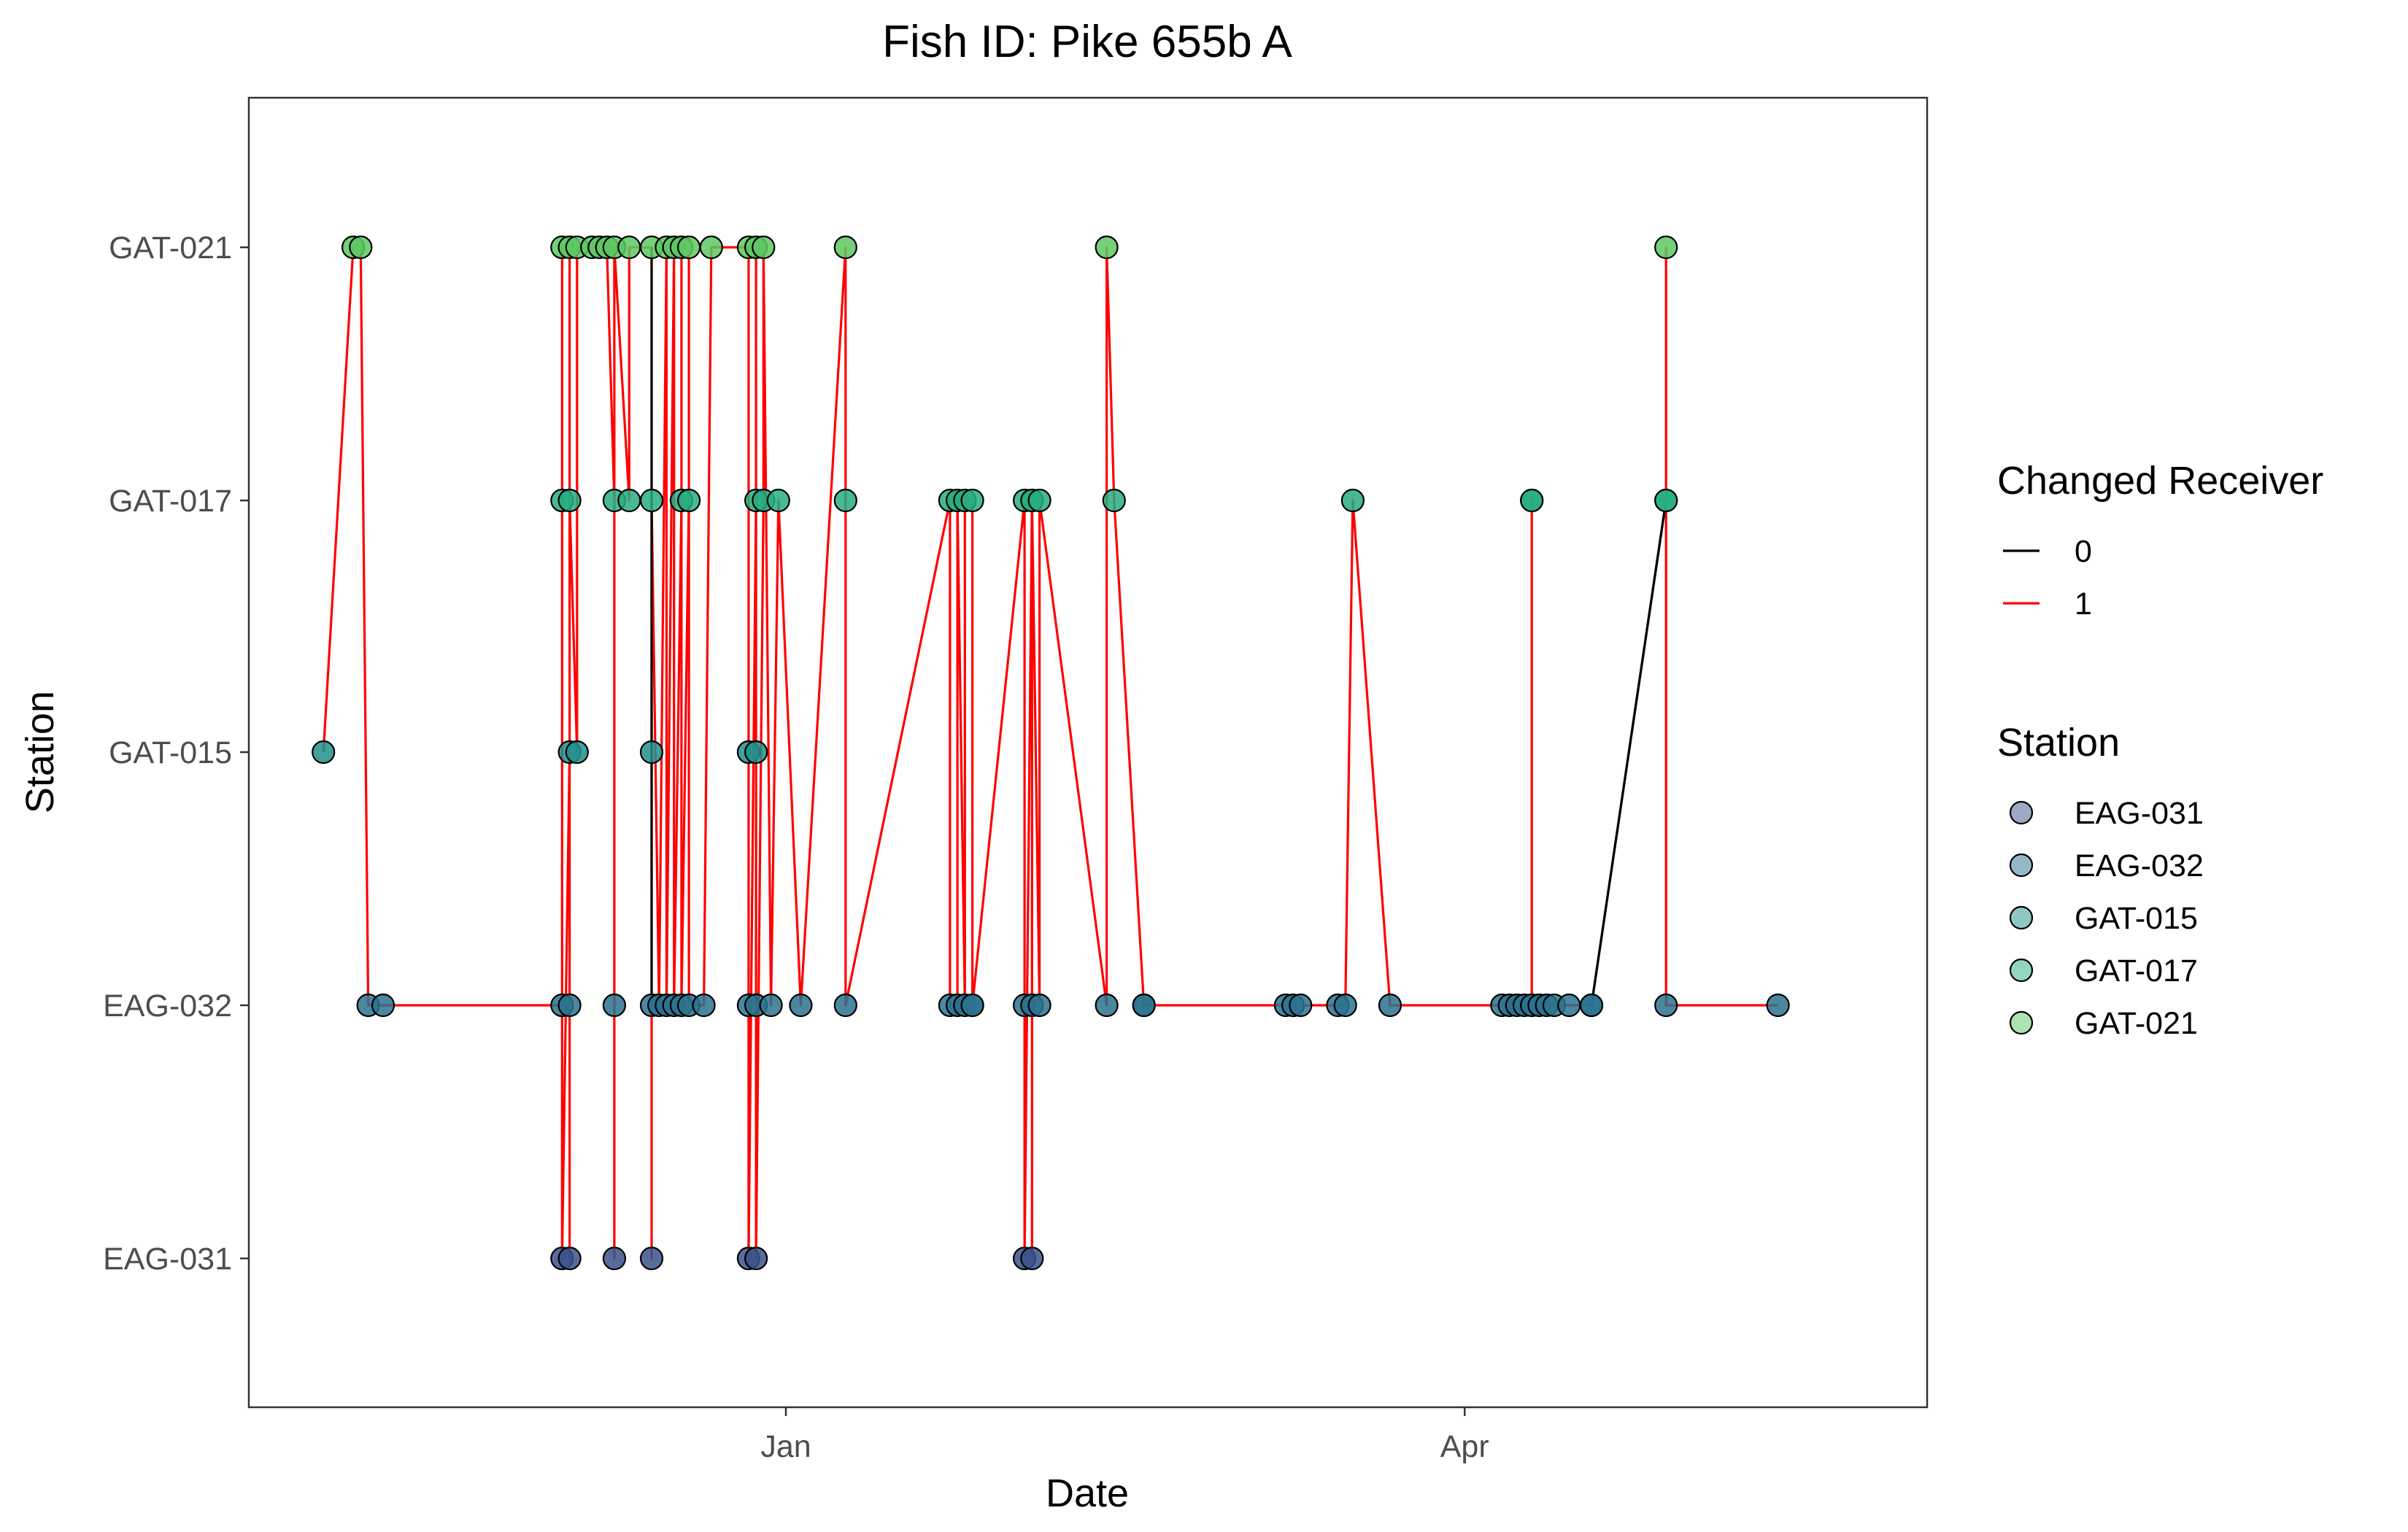 Image resolution: width=2408 pixels, height=1532 pixels. I want to click on y-axis: EAG-031 EAG-032 GAT-015 GAT-017 GAT-021, so click(176, 754).